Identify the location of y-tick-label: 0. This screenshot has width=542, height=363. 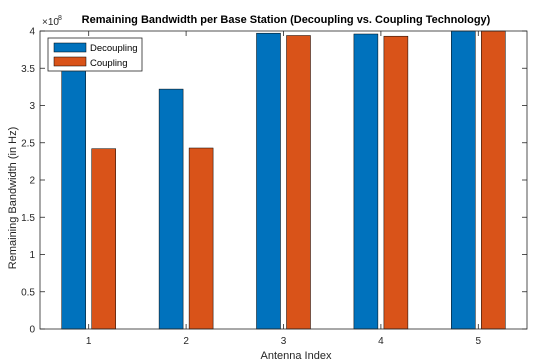
(32, 330).